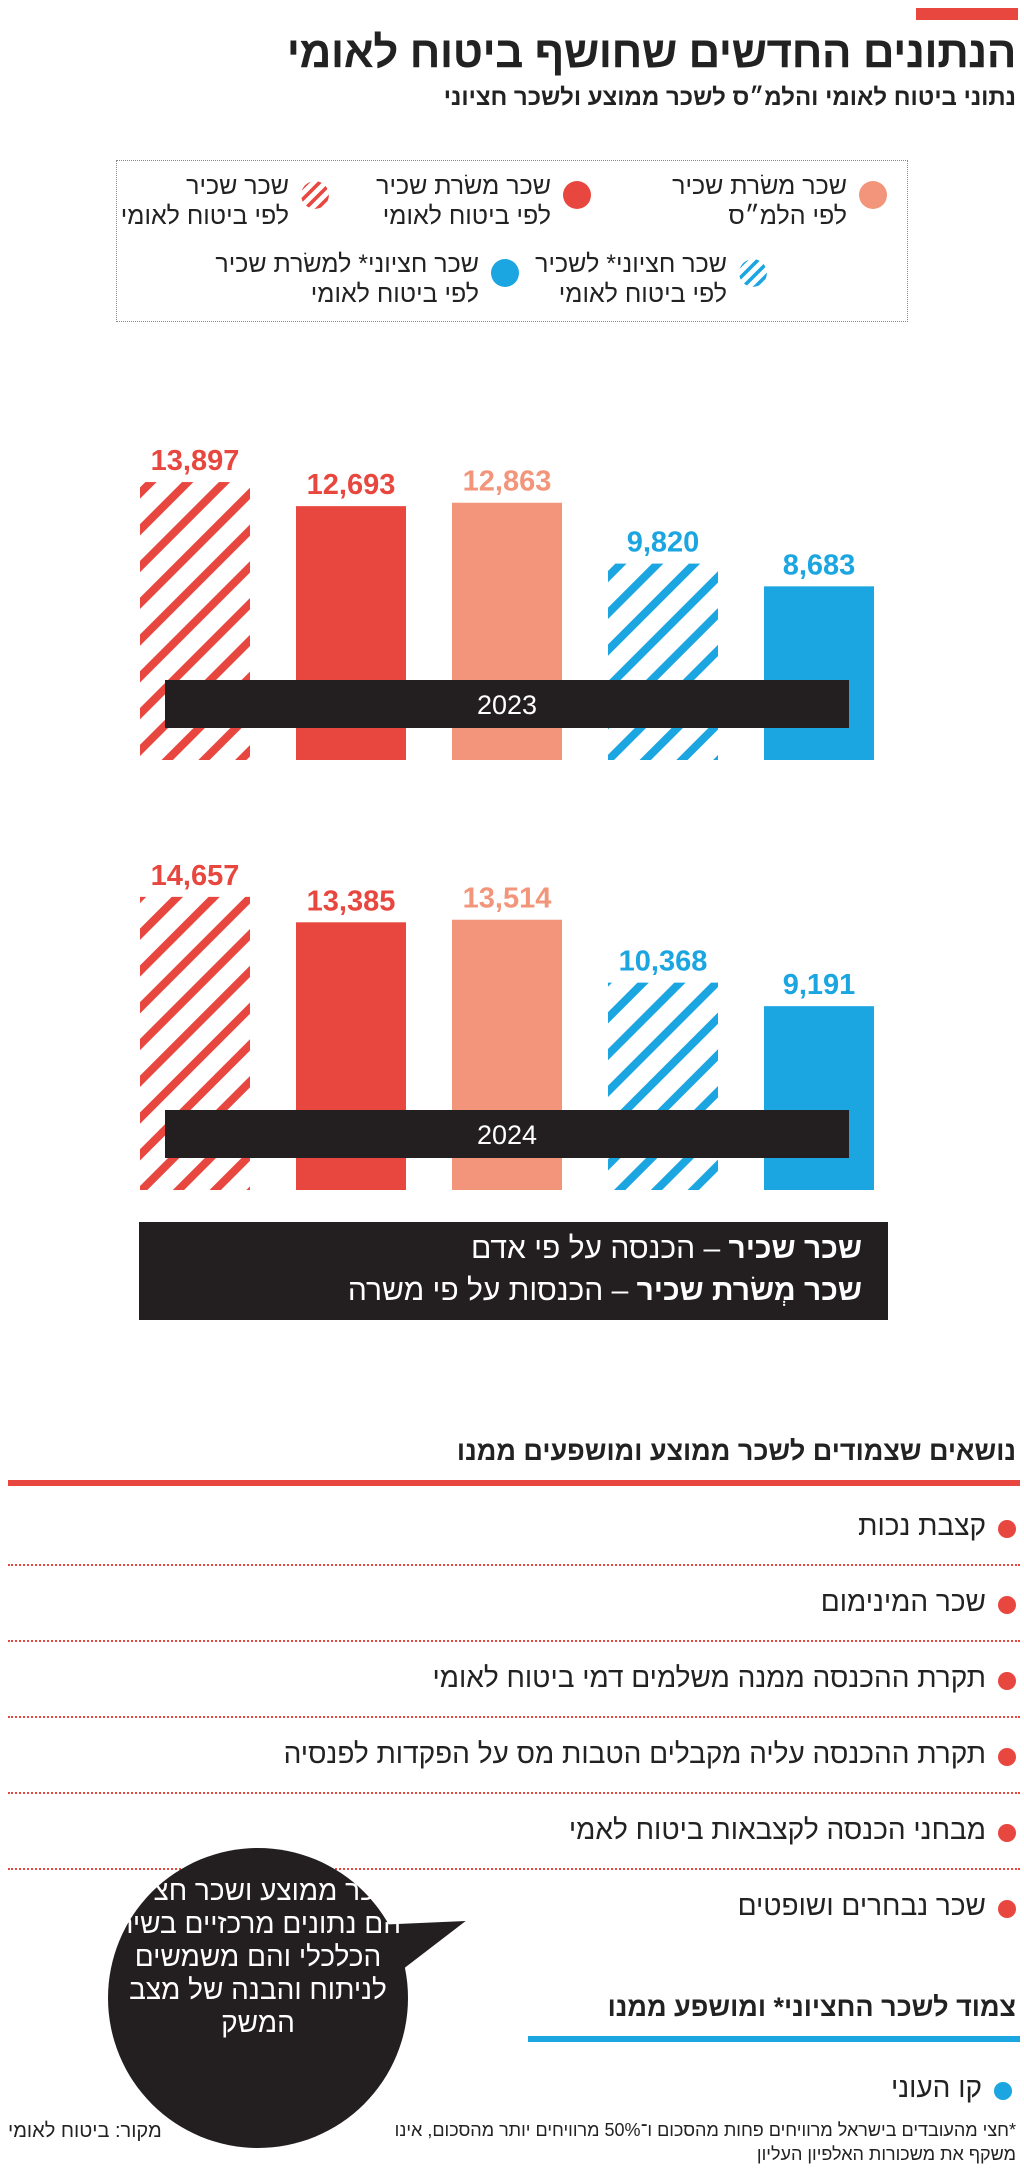 The image size is (1024, 2171). Describe the element at coordinates (225, 201) in the screenshot. I see `legend-item-ni-employee: שכר שכיר לפי ביטוח לאומי` at that location.